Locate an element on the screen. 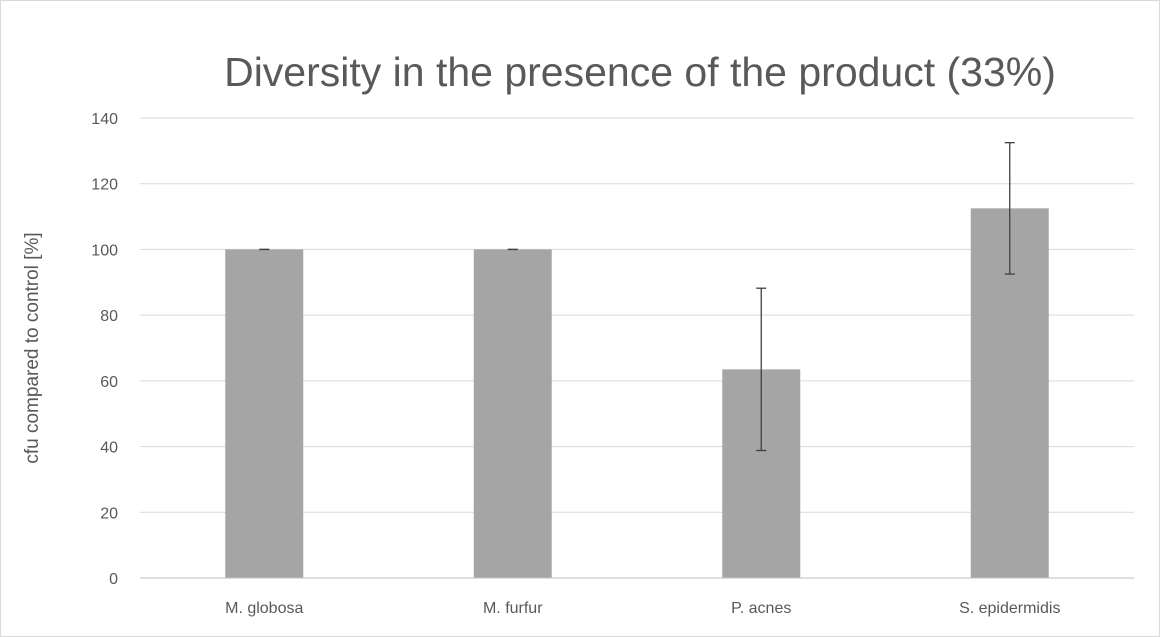 The height and width of the screenshot is (637, 1160). y-tick-label: 0 is located at coordinates (113, 579).